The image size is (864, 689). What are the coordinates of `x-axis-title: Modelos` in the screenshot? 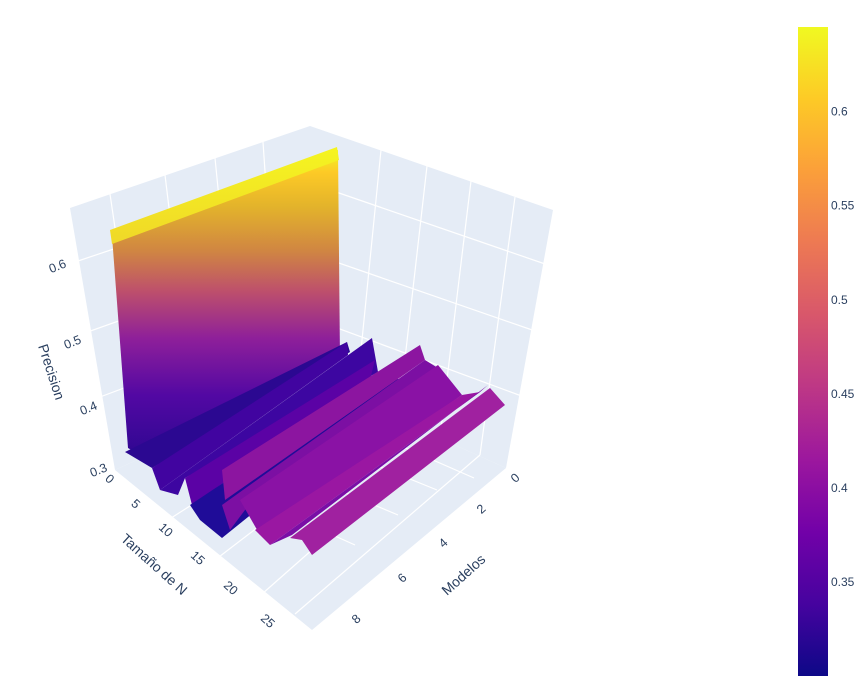 It's located at (463, 574).